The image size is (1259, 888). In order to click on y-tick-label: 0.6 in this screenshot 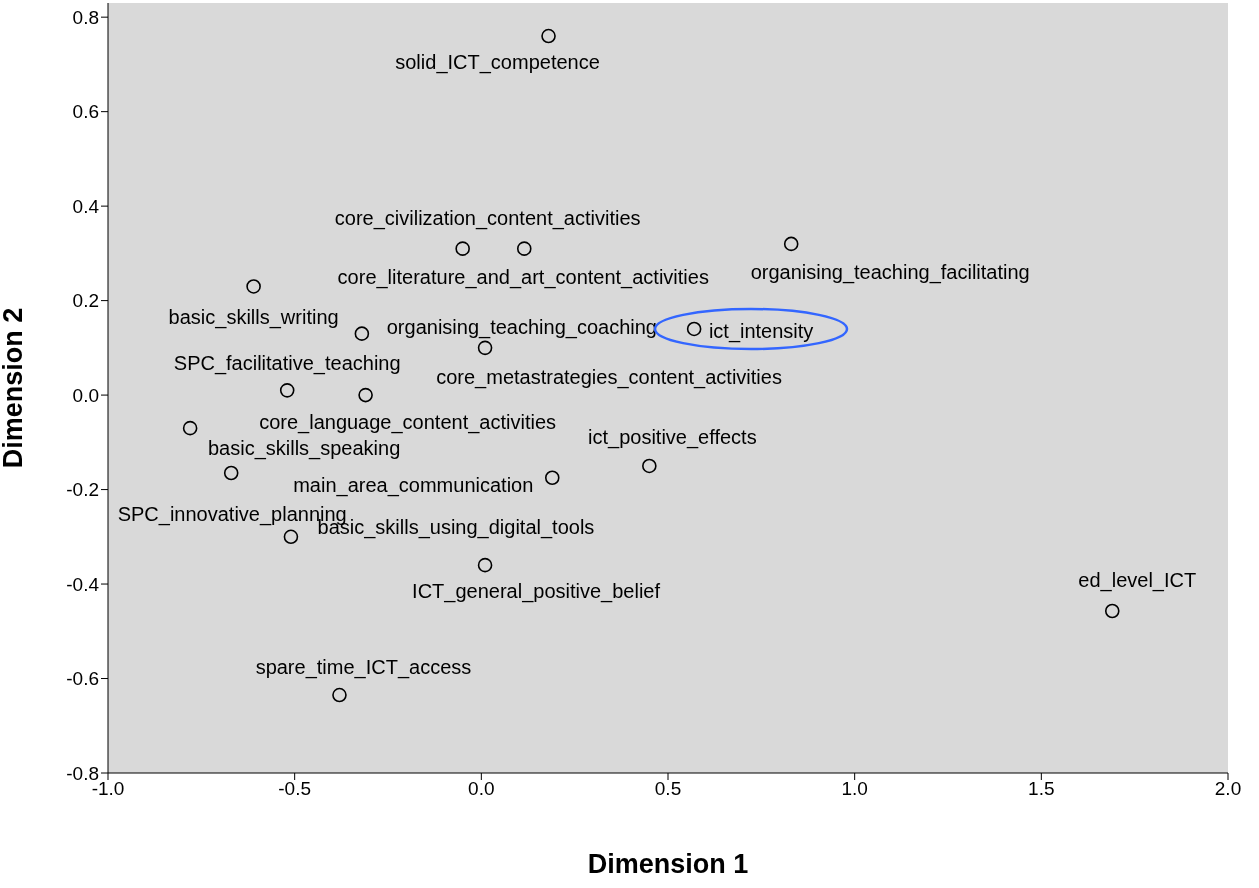, I will do `click(85, 112)`.